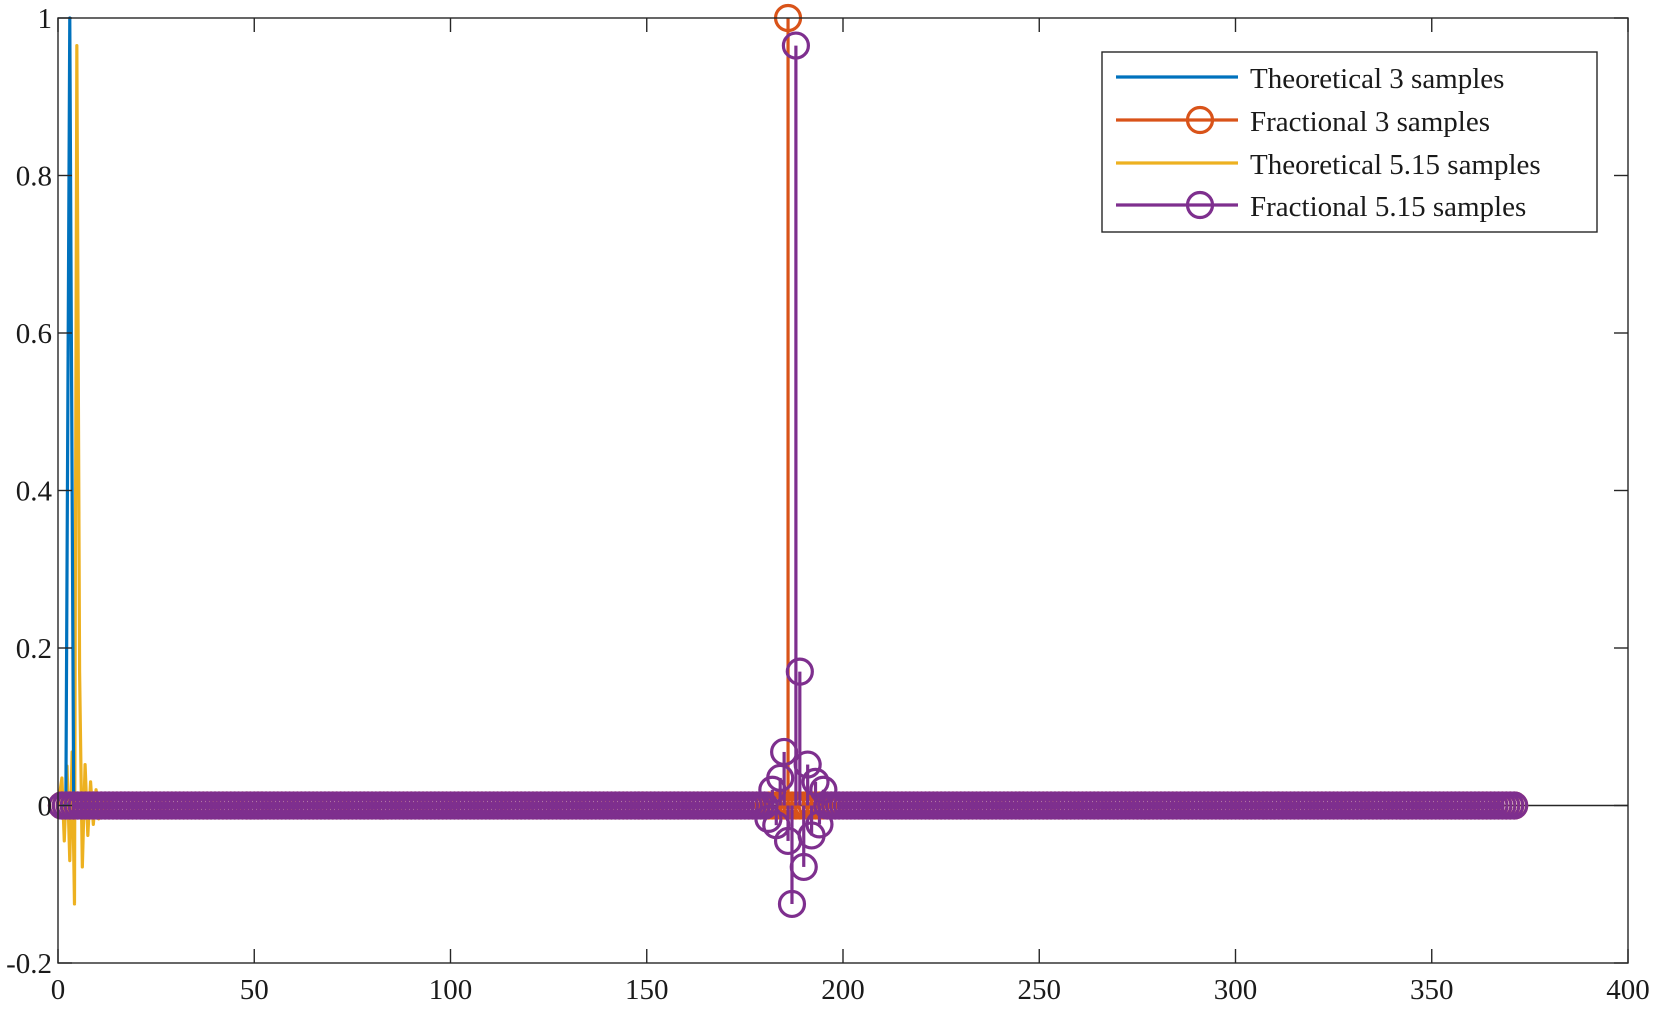 The width and height of the screenshot is (1654, 1016). What do you see at coordinates (1370, 122) in the screenshot?
I see `legend-label-fractional-3: Fractional 3 samples` at bounding box center [1370, 122].